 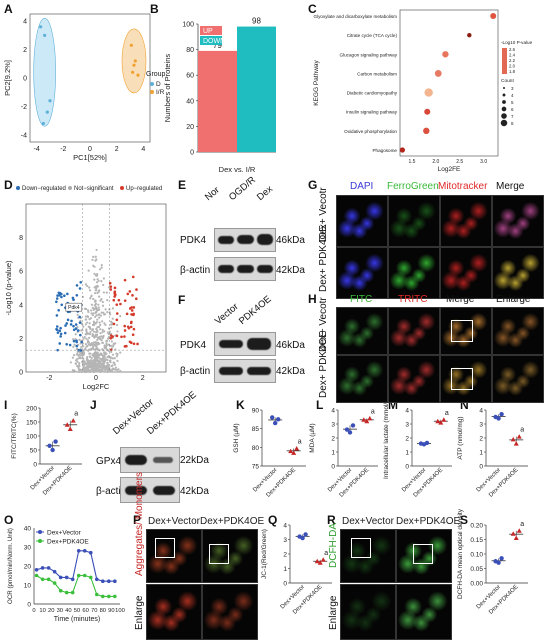 What do you see at coordinates (84, 575) in the screenshot?
I see `ocr-point` at bounding box center [84, 575].